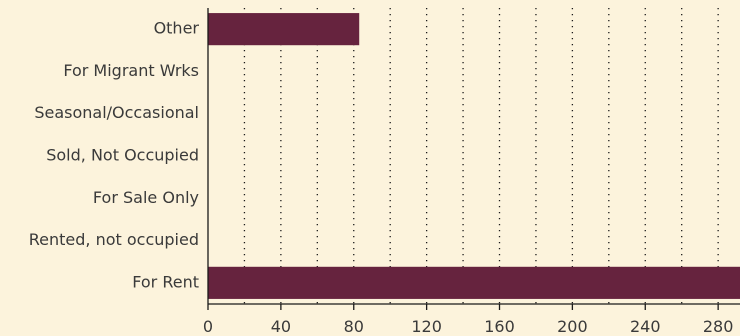 The image size is (740, 336). What do you see at coordinates (208, 326) in the screenshot?
I see `x-tick-label-0: 0` at bounding box center [208, 326].